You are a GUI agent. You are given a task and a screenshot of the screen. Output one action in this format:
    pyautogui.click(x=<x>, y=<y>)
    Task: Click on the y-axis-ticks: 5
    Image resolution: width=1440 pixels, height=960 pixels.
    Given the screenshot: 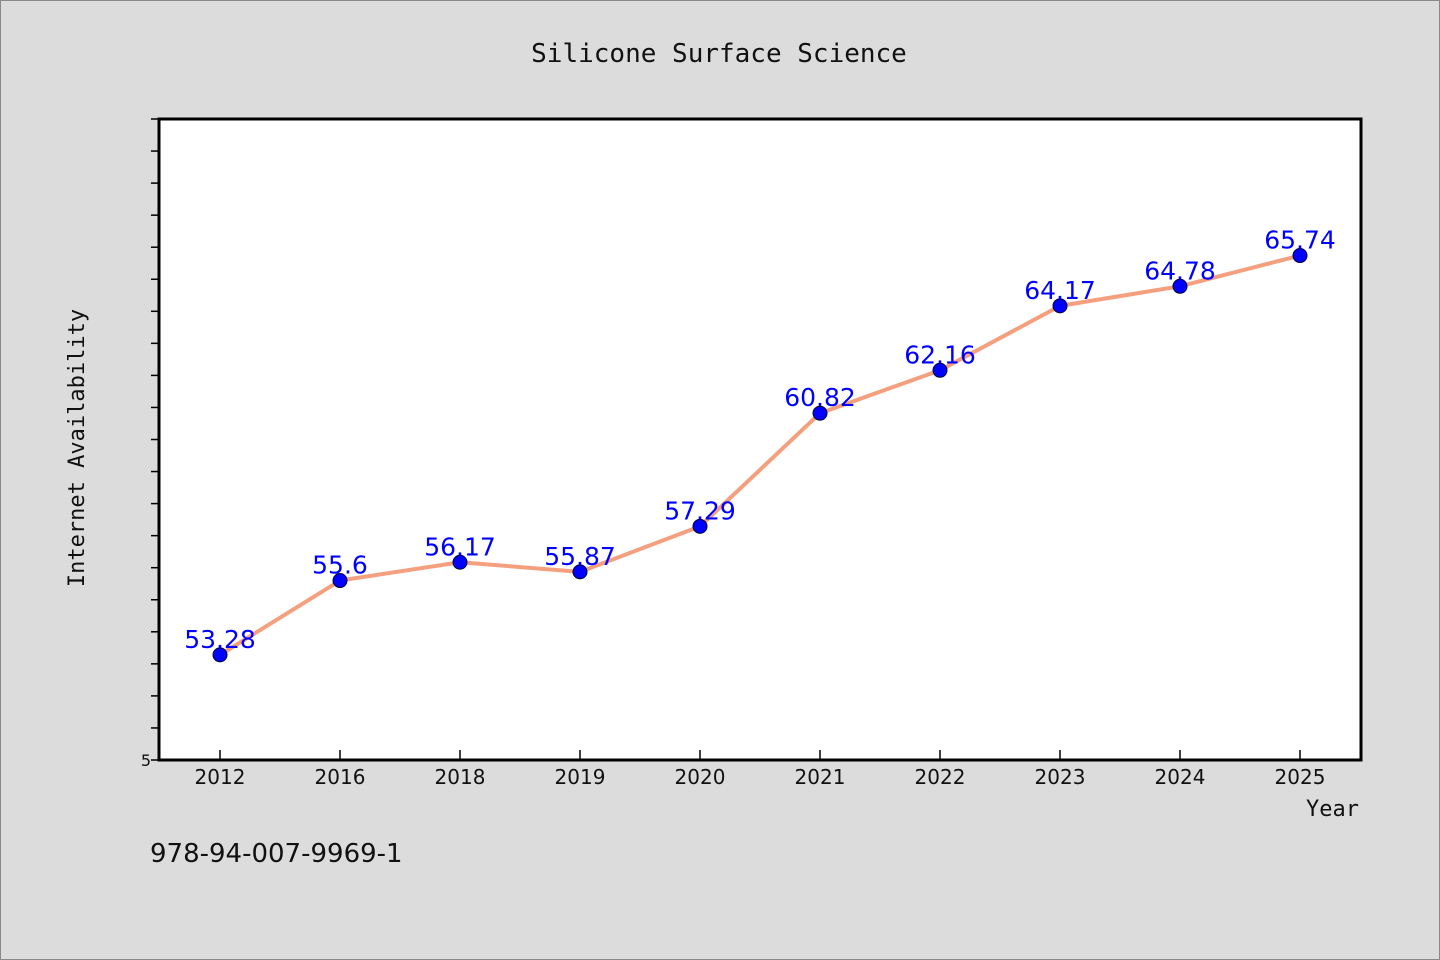 What is the action you would take?
    pyautogui.click(x=150, y=444)
    